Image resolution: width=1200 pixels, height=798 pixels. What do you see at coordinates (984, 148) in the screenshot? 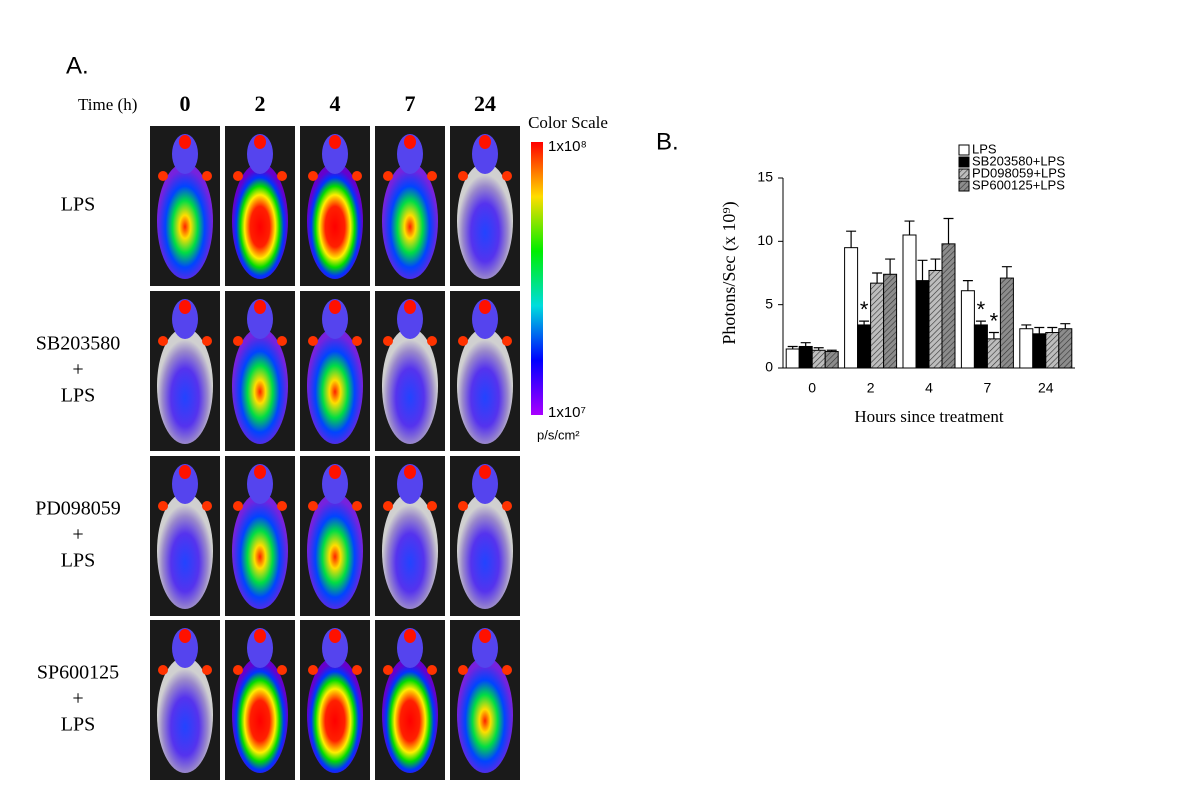
I see `legend-label: LPS` at bounding box center [984, 148].